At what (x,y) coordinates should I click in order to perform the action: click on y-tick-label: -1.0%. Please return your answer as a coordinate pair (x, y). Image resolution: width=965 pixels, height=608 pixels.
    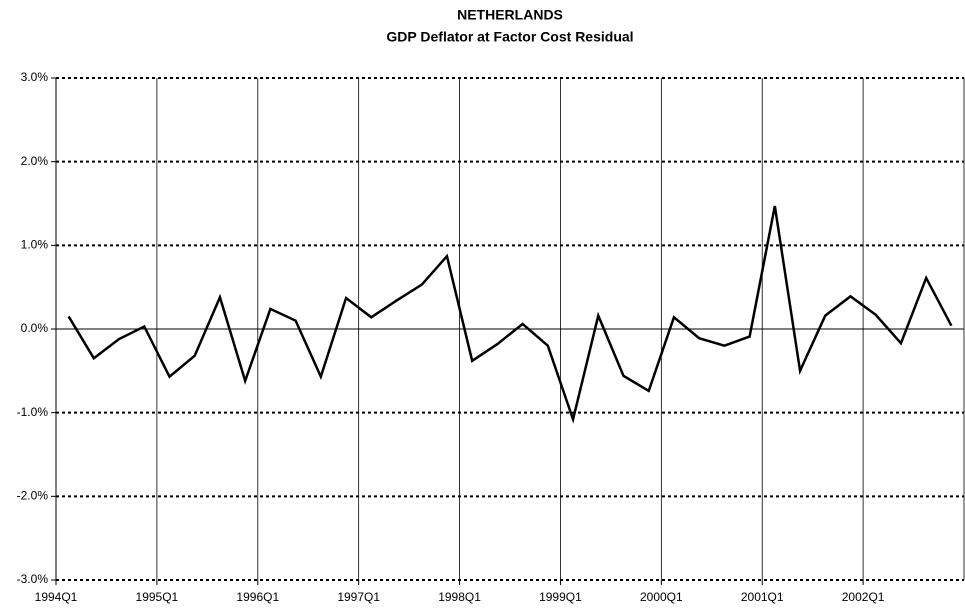
    Looking at the image, I should click on (33, 412).